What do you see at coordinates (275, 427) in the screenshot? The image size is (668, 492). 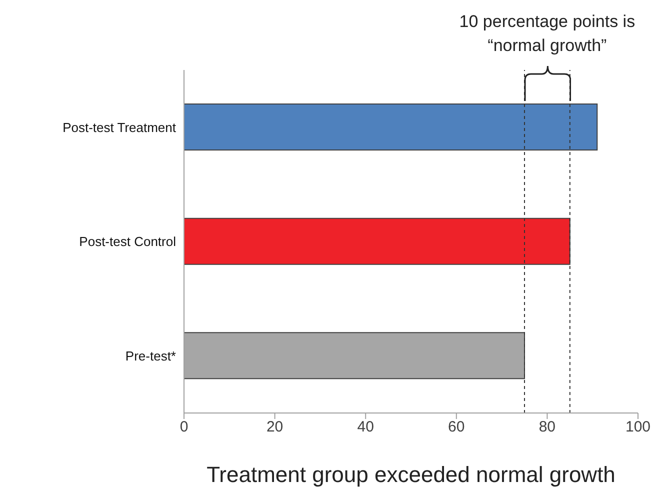 I see `x-tick-label: 20` at bounding box center [275, 427].